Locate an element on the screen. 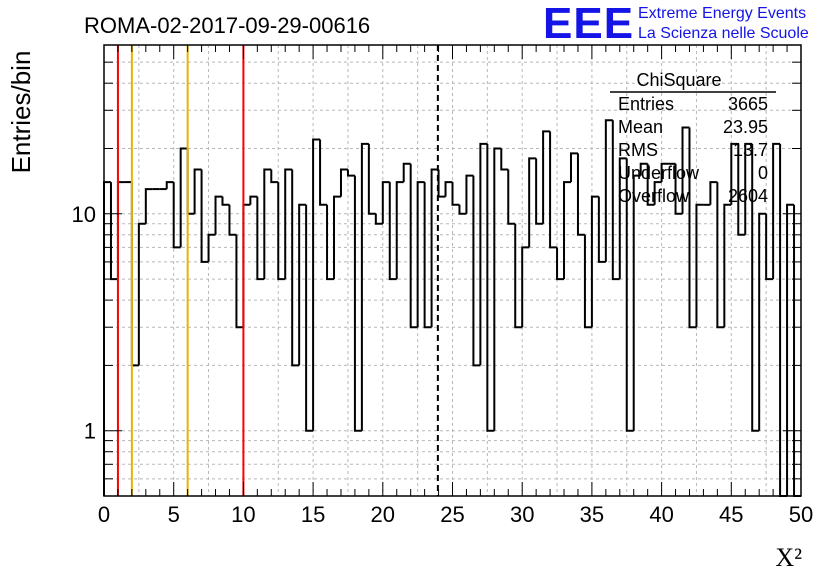  stats-row-label: Underflow is located at coordinates (659, 173).